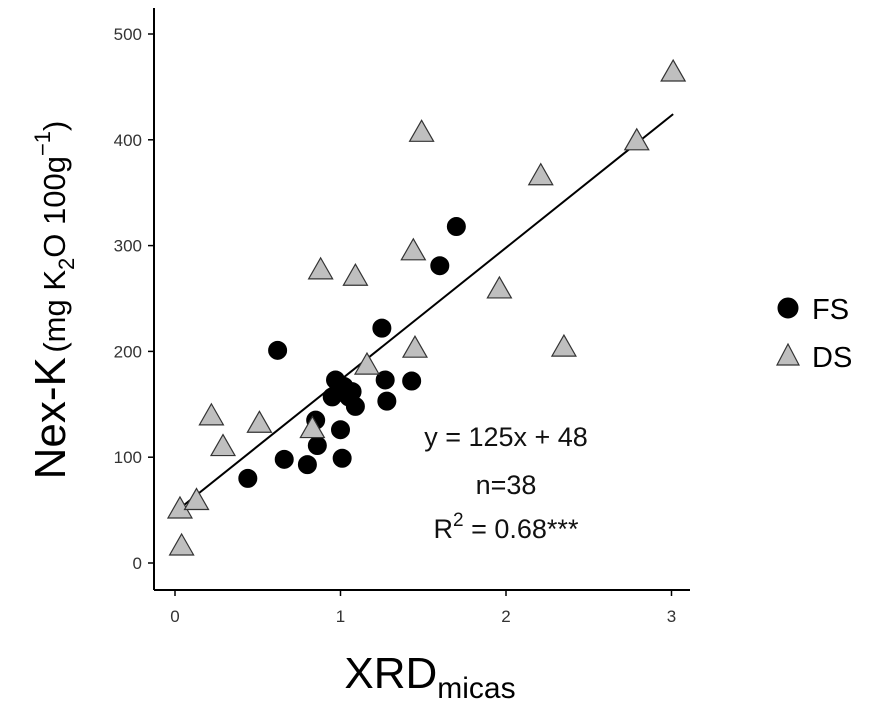 This screenshot has height=704, width=886. I want to click on r2-sup: 2, so click(458, 520).